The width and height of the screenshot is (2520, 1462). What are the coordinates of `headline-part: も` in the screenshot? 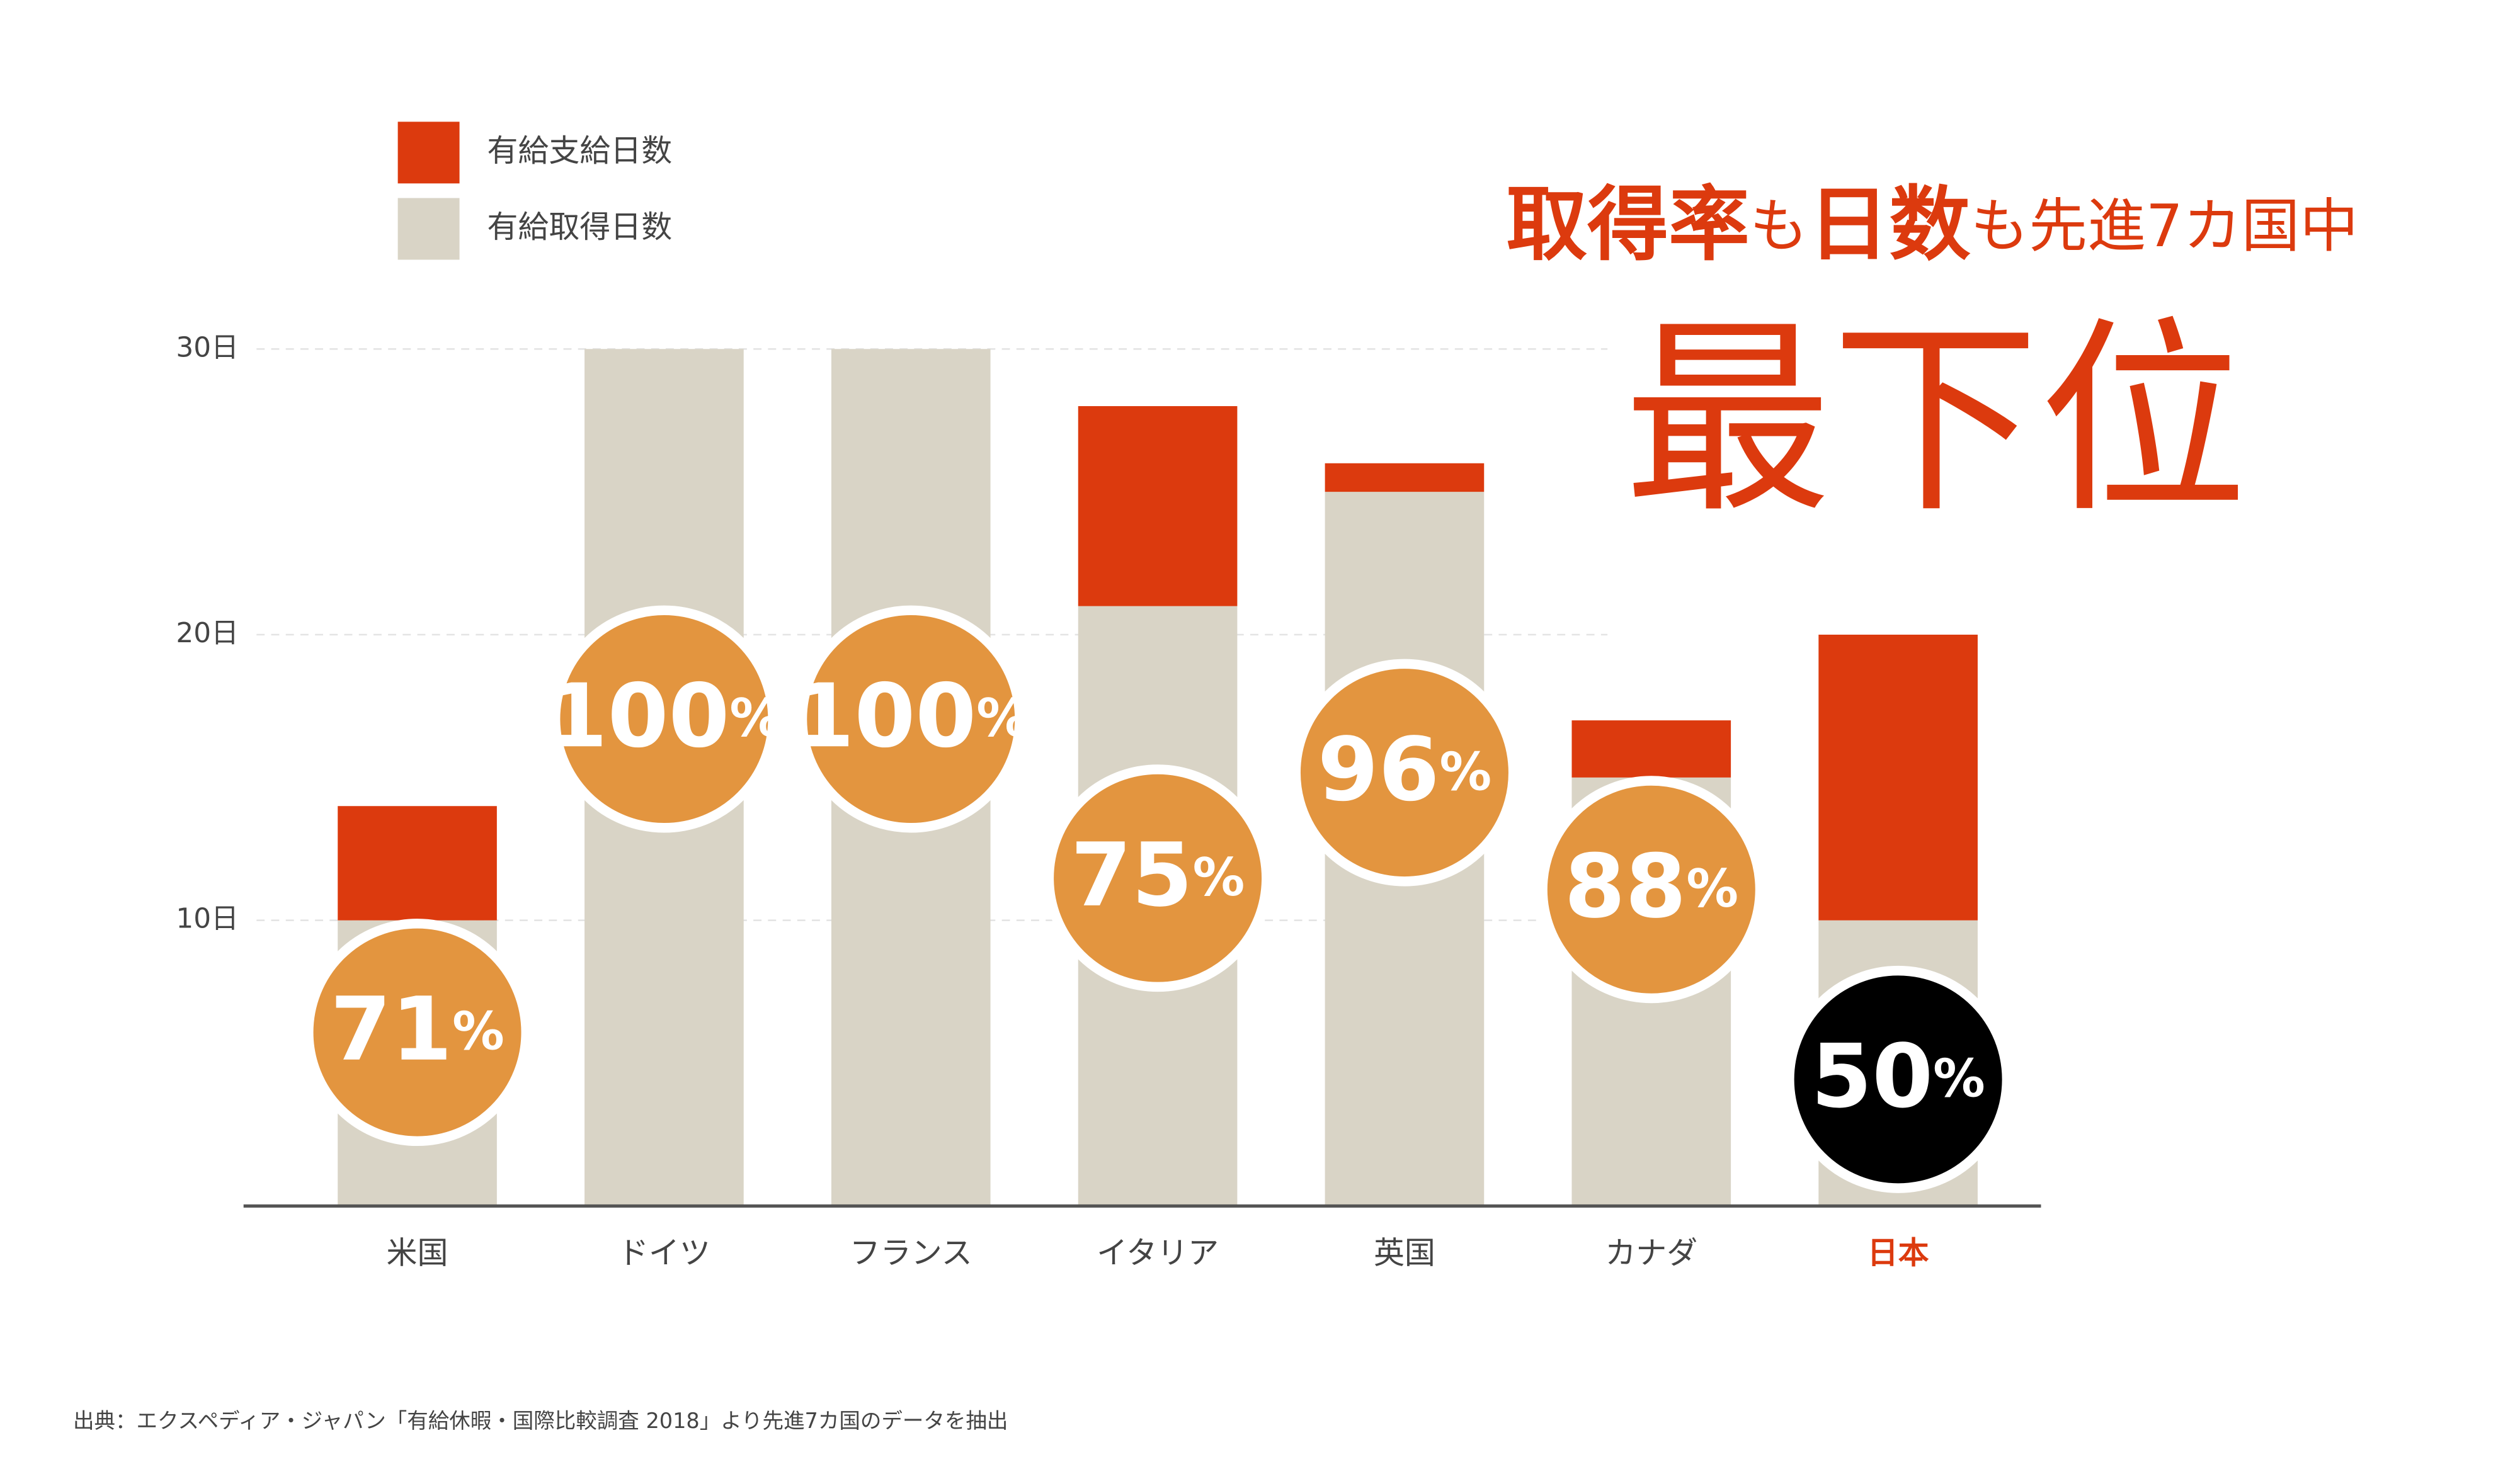 It's located at (1779, 226).